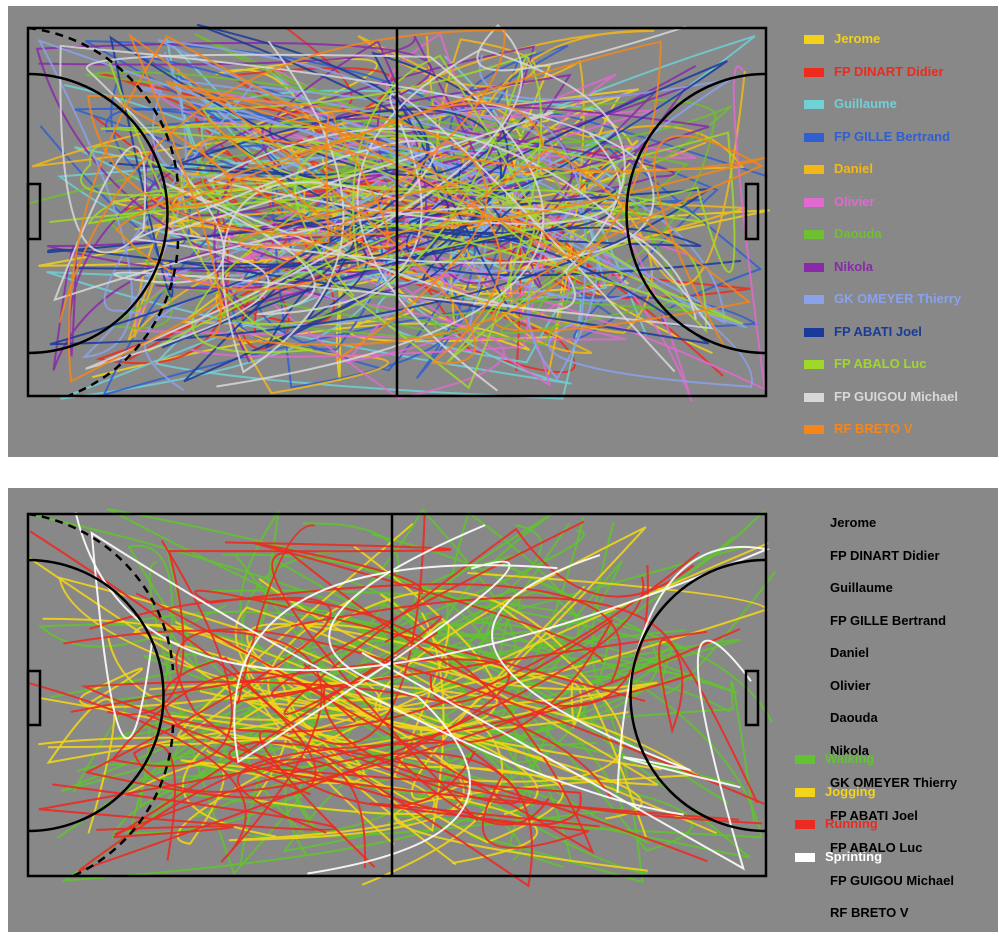  I want to click on legend-label: RF BRETO V, so click(873, 428).